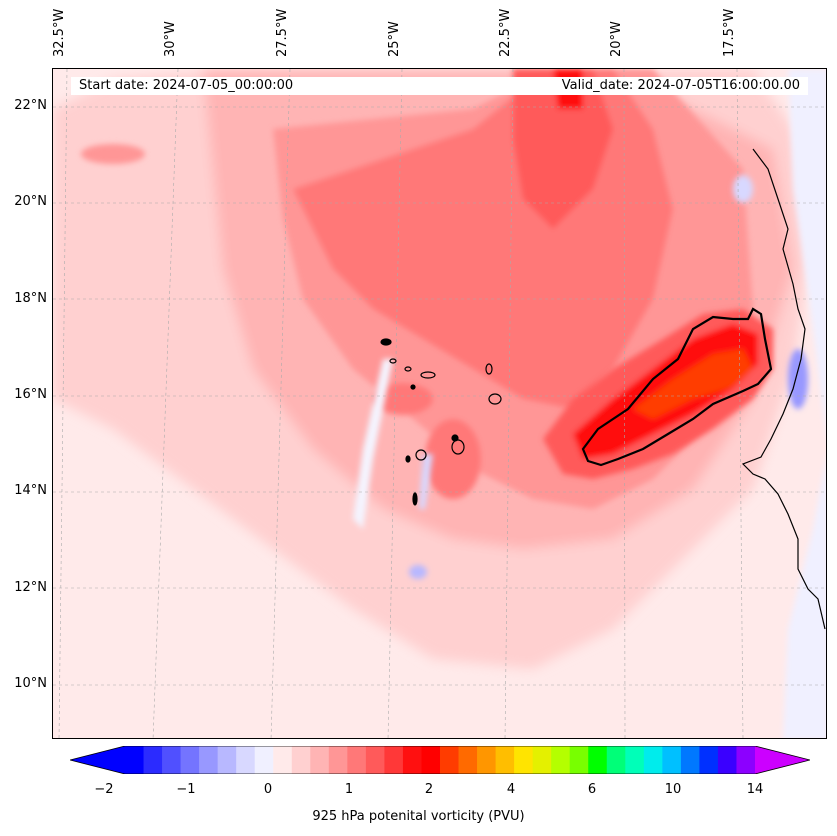  I want to click on colorbar-label: 925 hPa potenital vorticity (PVU), so click(418, 816).